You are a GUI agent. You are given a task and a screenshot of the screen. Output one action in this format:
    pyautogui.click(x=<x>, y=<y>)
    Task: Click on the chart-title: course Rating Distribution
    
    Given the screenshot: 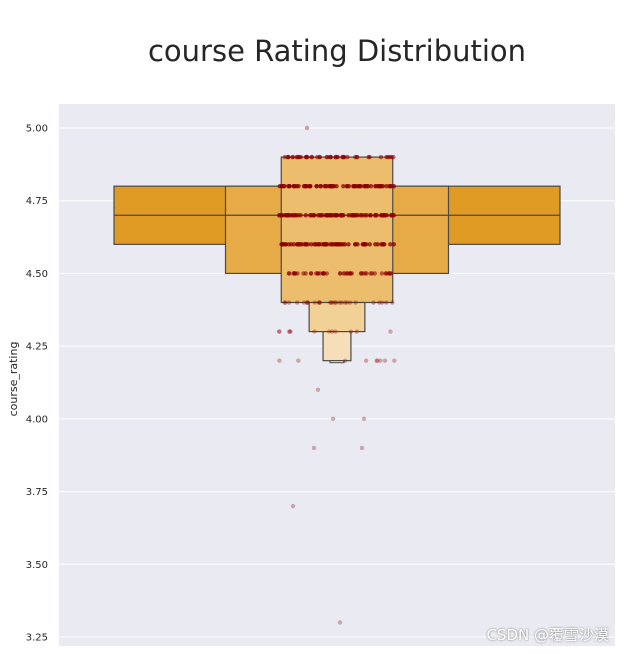 What is the action you would take?
    pyautogui.click(x=337, y=51)
    